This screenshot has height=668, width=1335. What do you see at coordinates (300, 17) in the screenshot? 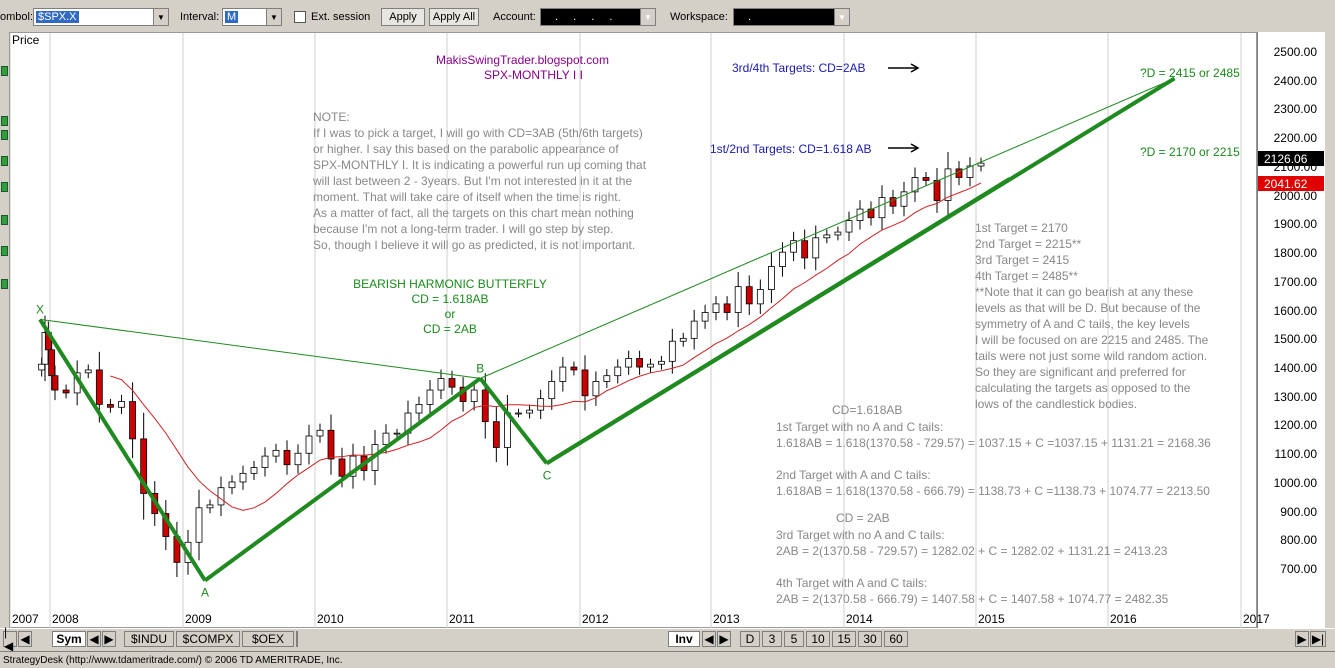
I see `checkbox-icon` at bounding box center [300, 17].